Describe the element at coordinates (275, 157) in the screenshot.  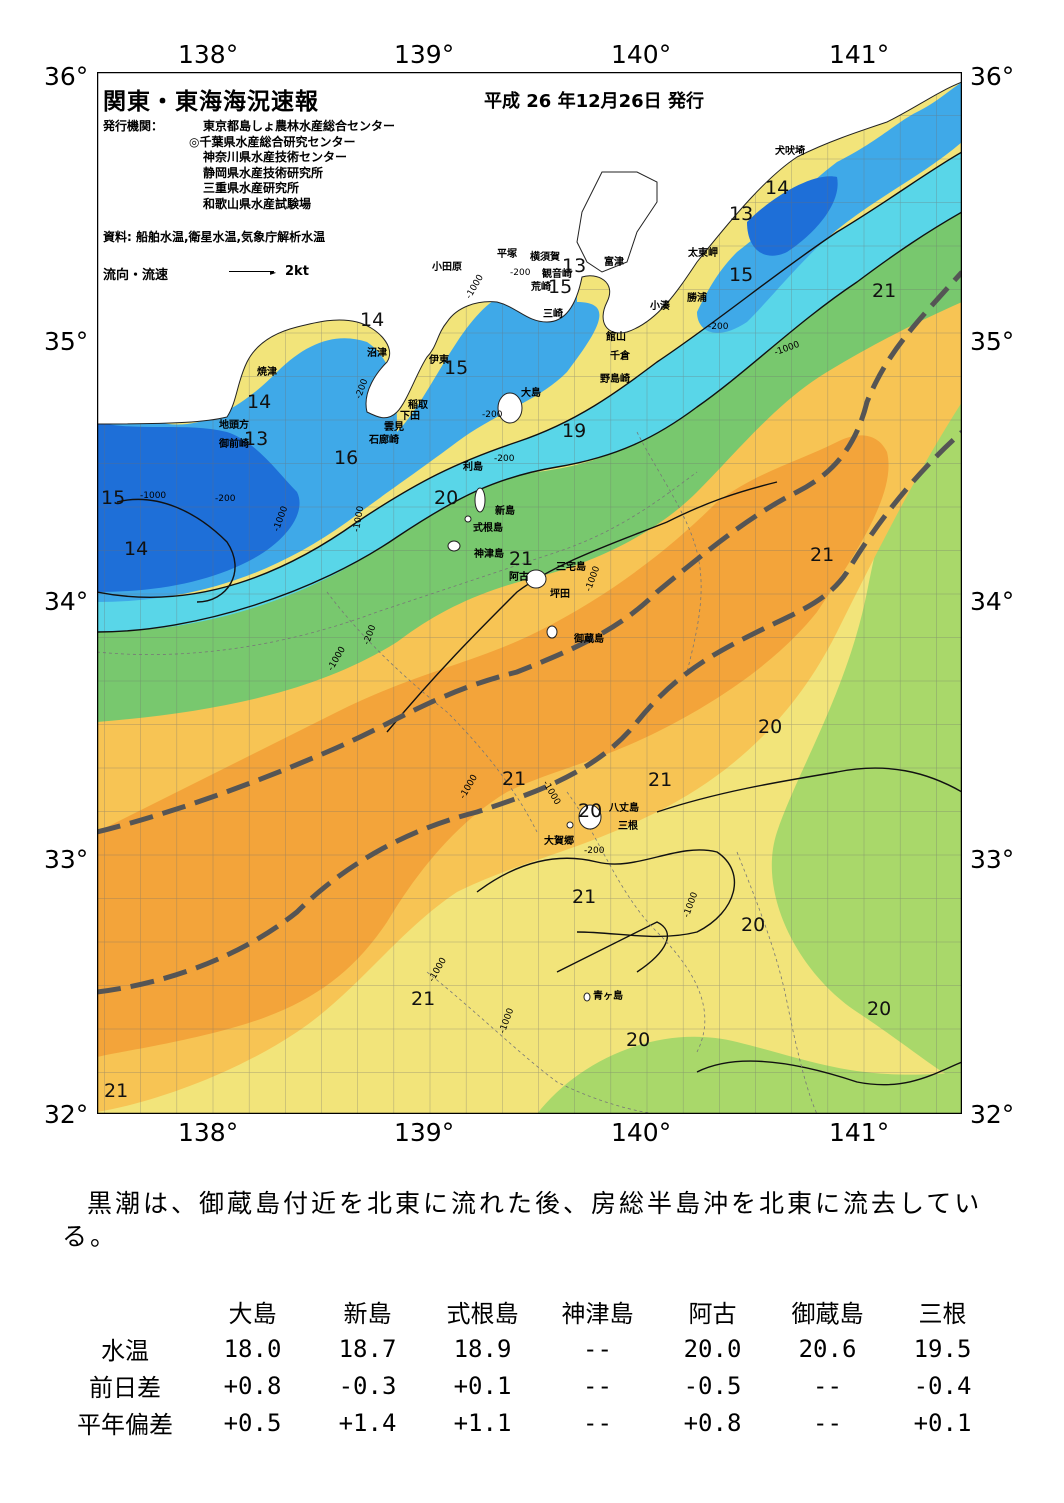
I see `agency-item: 神奈川県水産技術センター` at that location.